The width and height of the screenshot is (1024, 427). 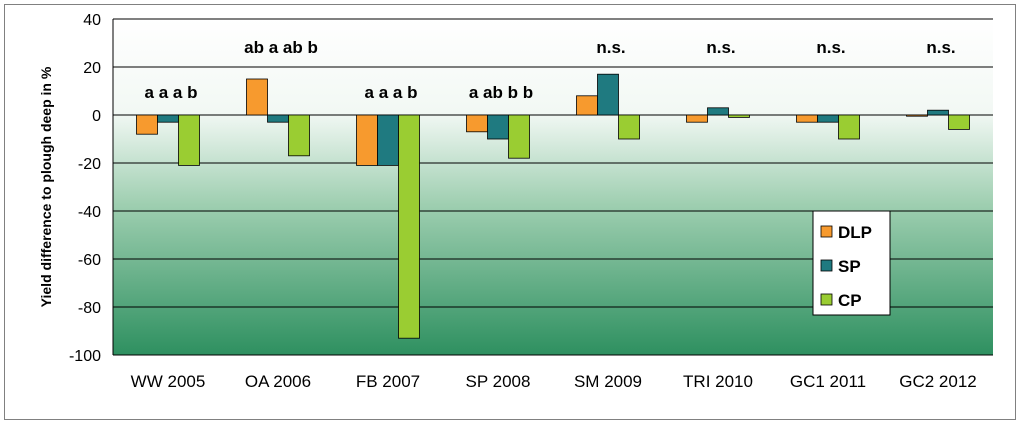 What do you see at coordinates (826, 231) in the screenshot?
I see `legend-swatch-dlp` at bounding box center [826, 231].